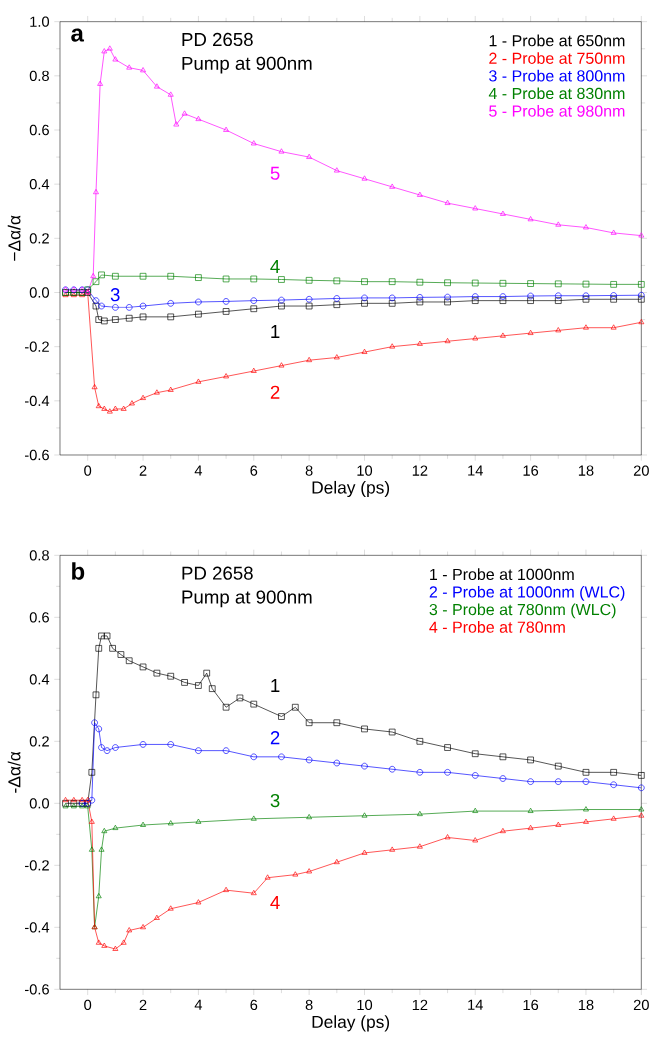 This screenshot has width=654, height=1040. What do you see at coordinates (40, 21) in the screenshot?
I see `y-tick-label: 1.0` at bounding box center [40, 21].